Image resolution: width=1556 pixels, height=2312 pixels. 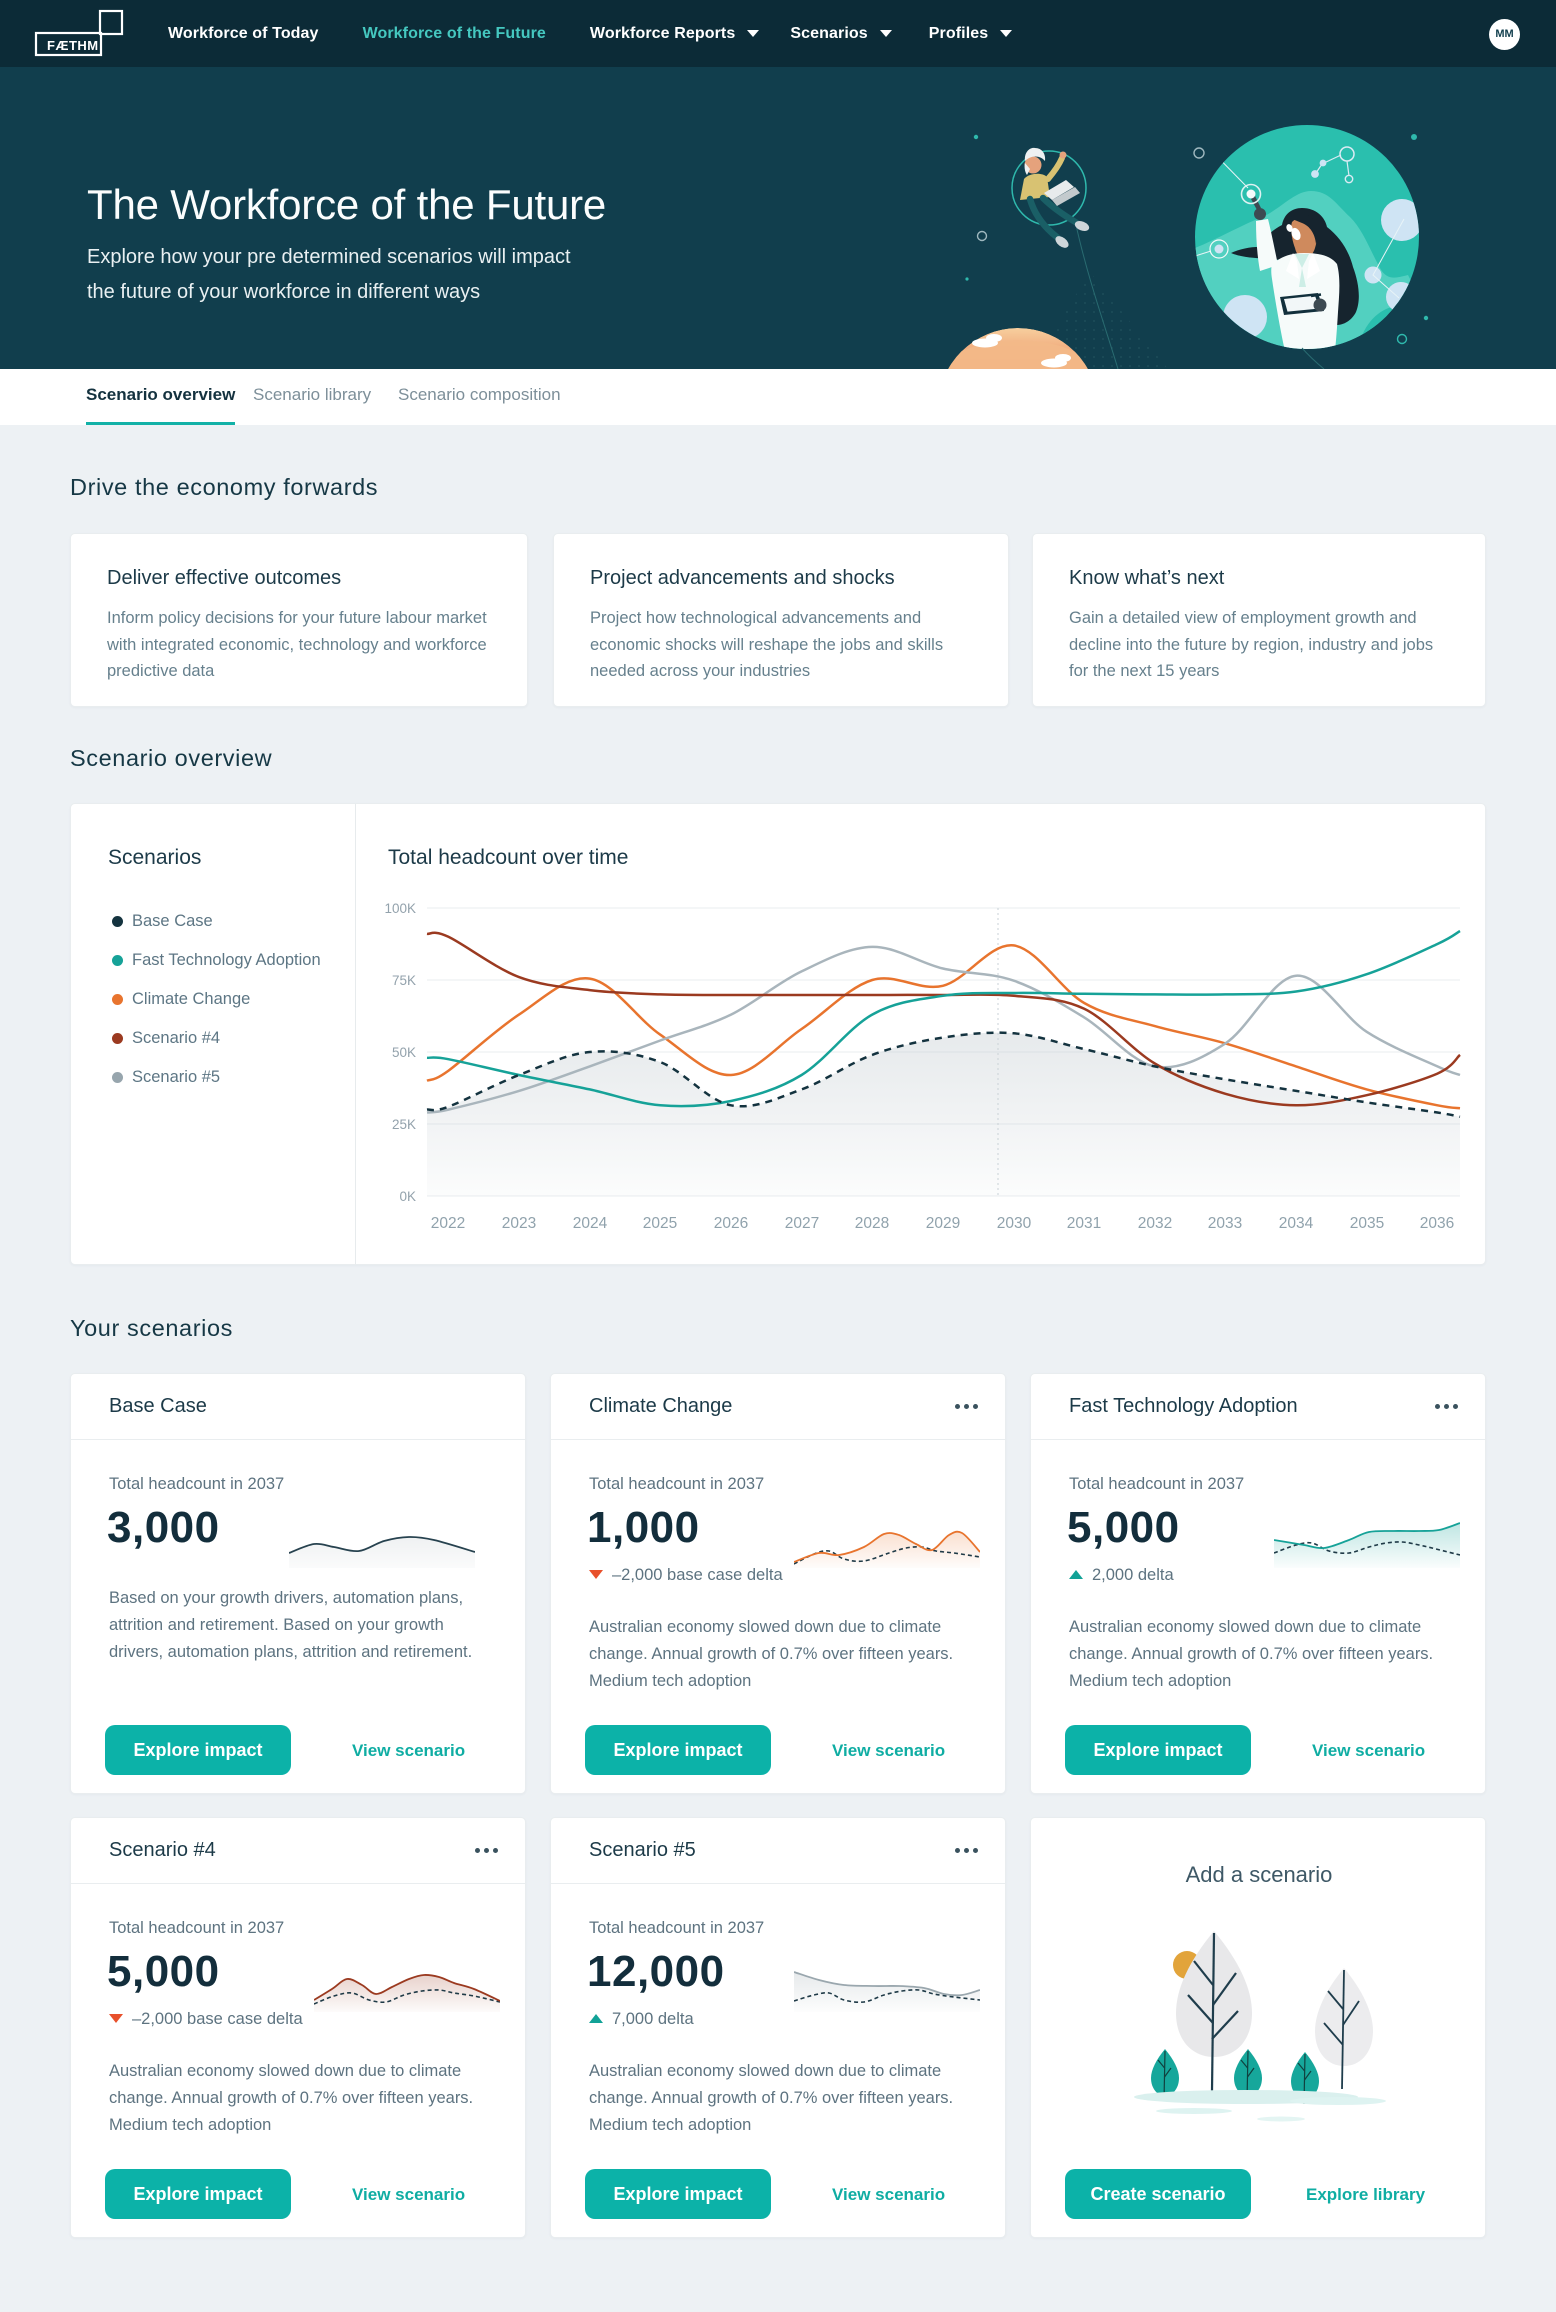 What do you see at coordinates (73, 45) in the screenshot?
I see `svg-text: FÆTHM` at bounding box center [73, 45].